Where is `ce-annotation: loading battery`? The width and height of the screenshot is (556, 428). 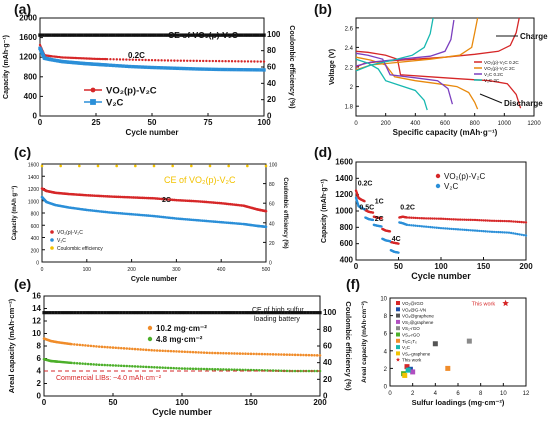
ce-annotation: loading battery is located at coordinates (277, 319).